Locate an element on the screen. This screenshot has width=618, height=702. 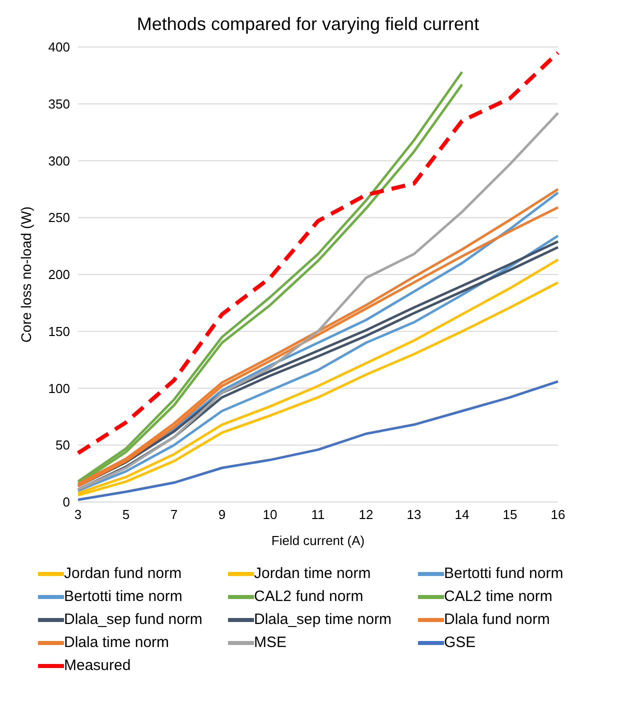
y-tick-label: 350 is located at coordinates (59, 104).